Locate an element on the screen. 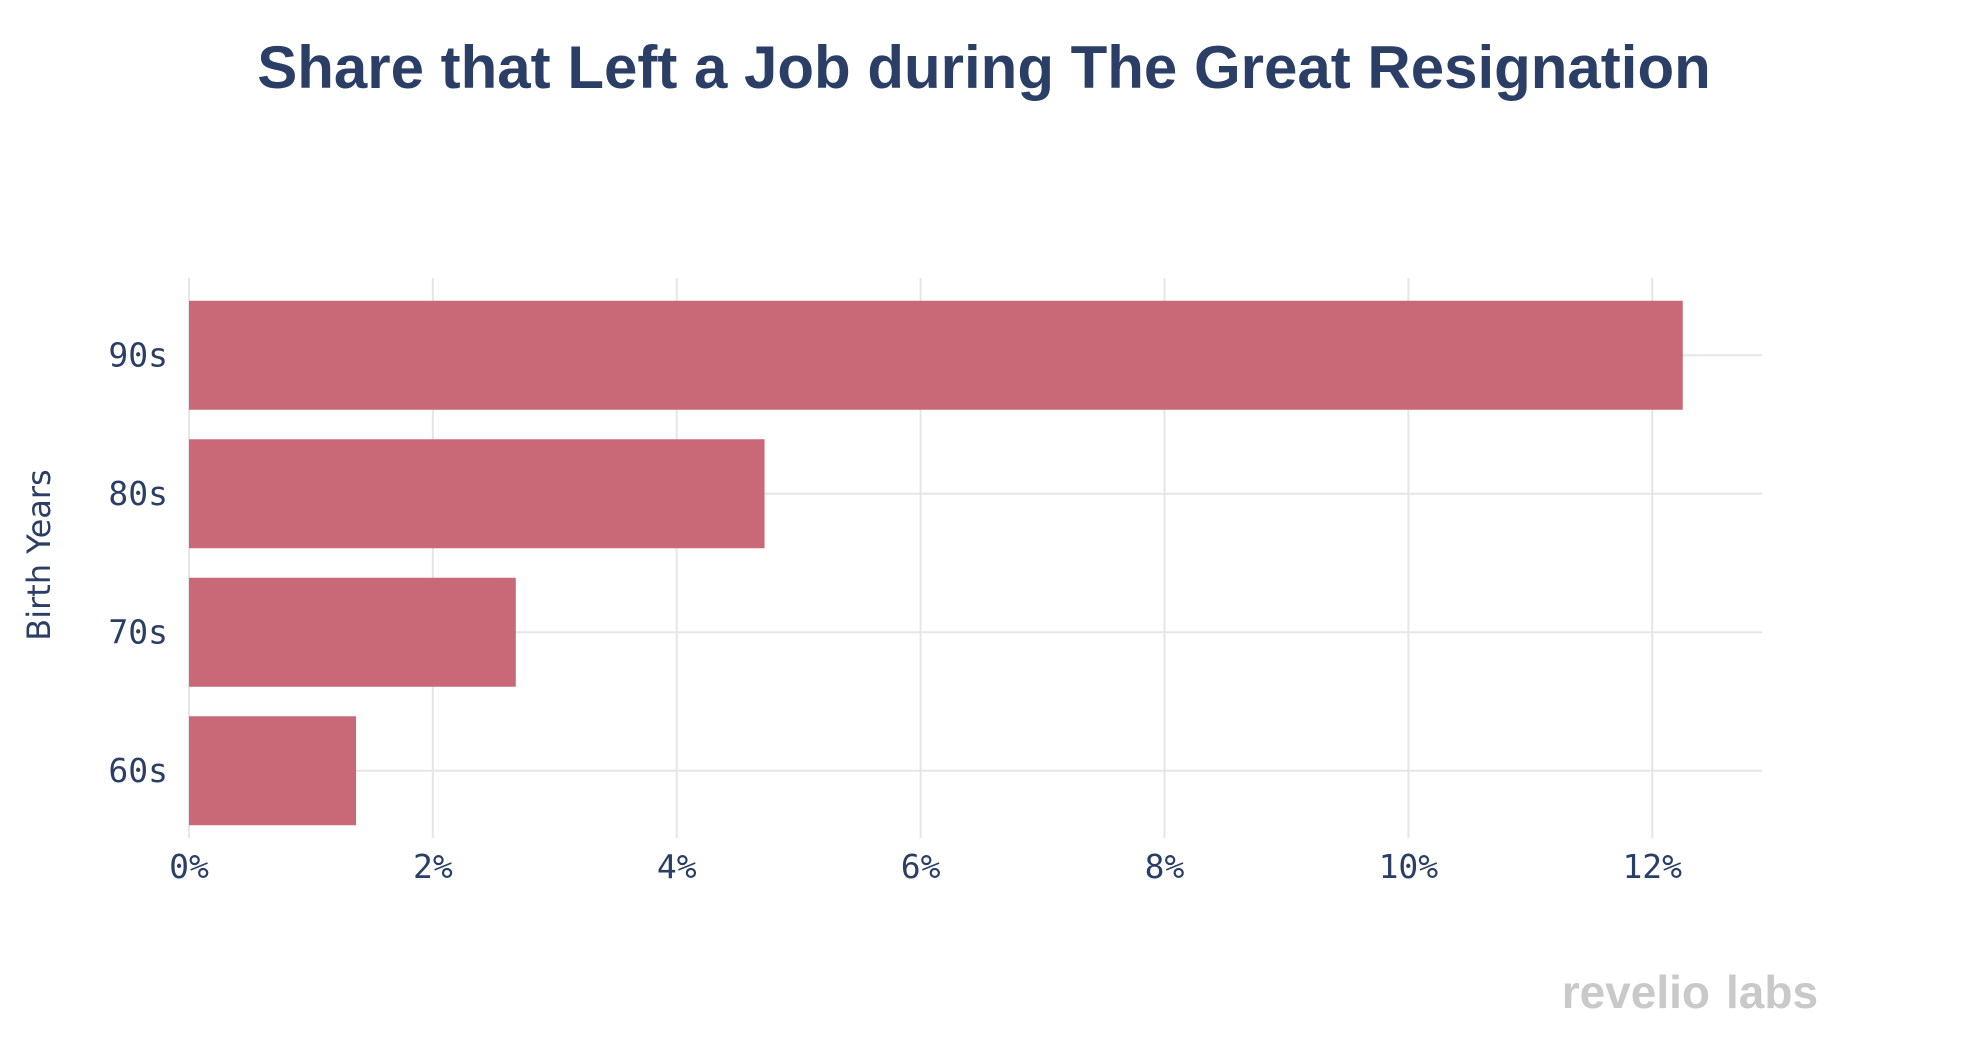 The width and height of the screenshot is (1968, 1056). logo-text-revelio: revelio is located at coordinates (1636, 992).